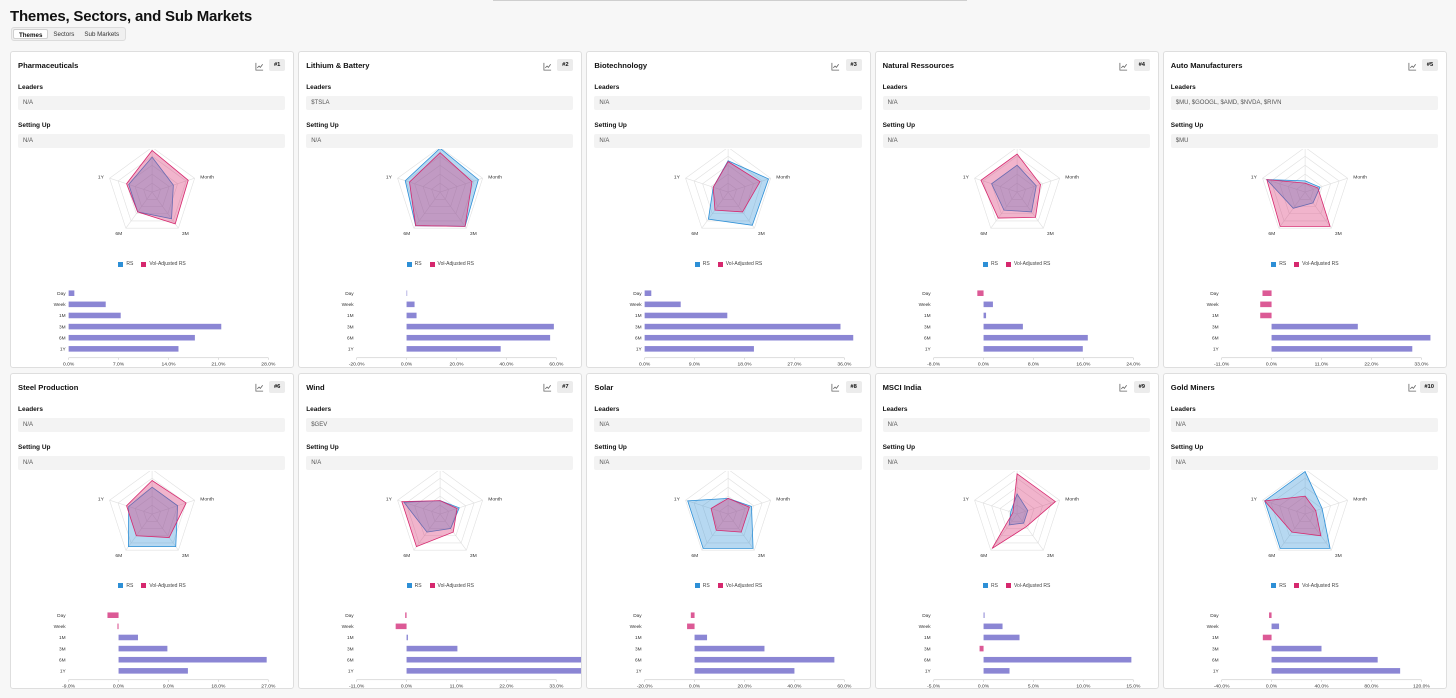 The width and height of the screenshot is (1456, 698). Describe the element at coordinates (31, 34) in the screenshot. I see `tab-themes: Themes` at that location.